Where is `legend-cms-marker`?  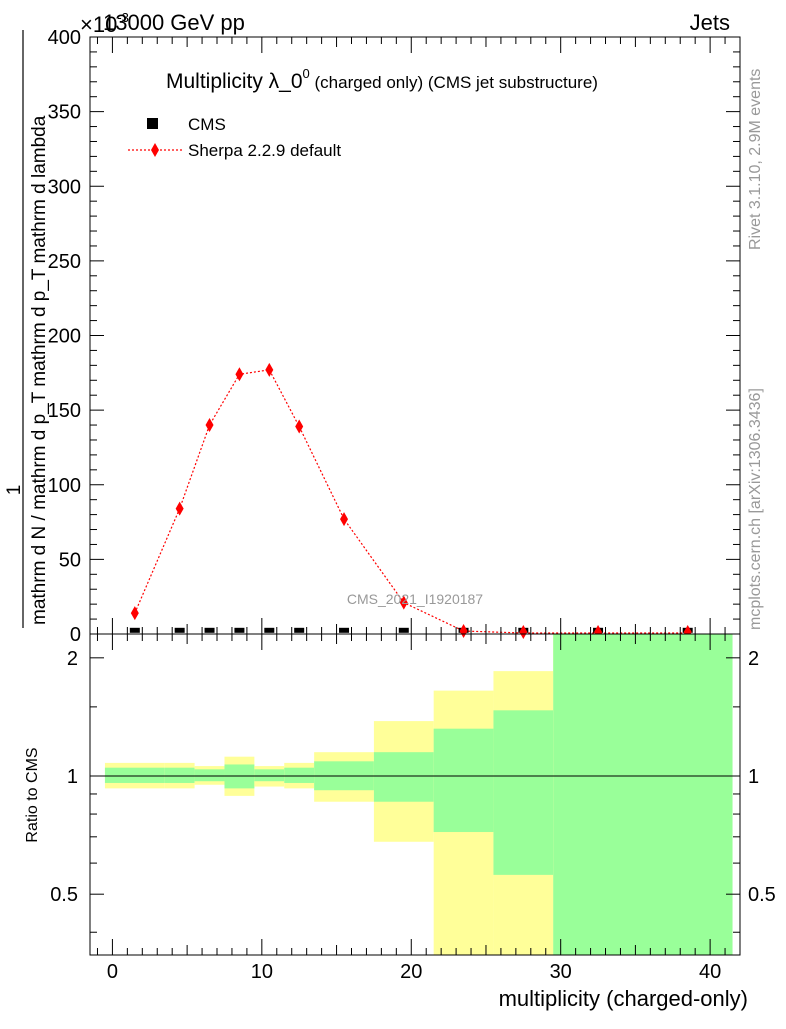 legend-cms-marker is located at coordinates (152, 123).